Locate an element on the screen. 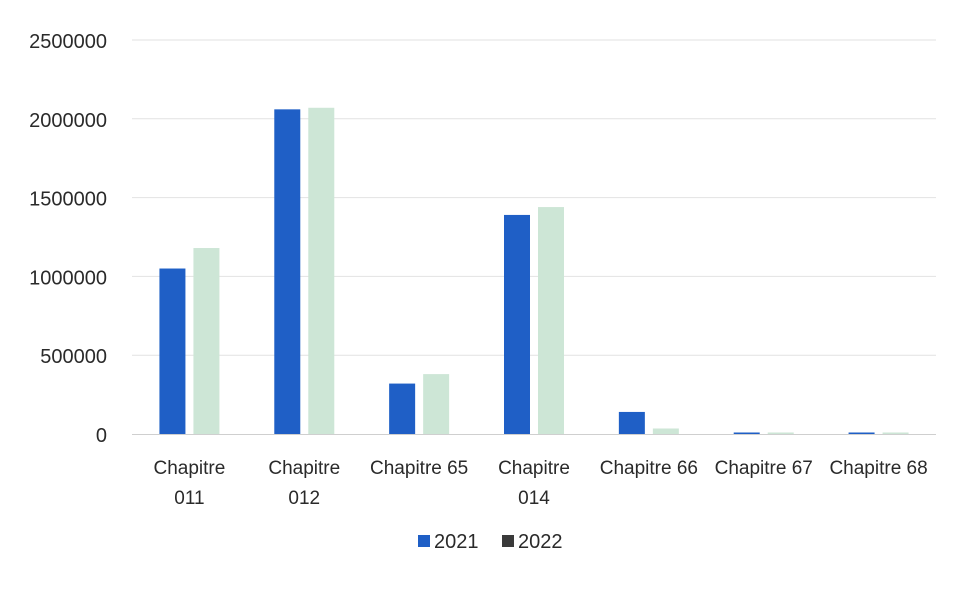  x-tick-label-line: 011 is located at coordinates (189, 498).